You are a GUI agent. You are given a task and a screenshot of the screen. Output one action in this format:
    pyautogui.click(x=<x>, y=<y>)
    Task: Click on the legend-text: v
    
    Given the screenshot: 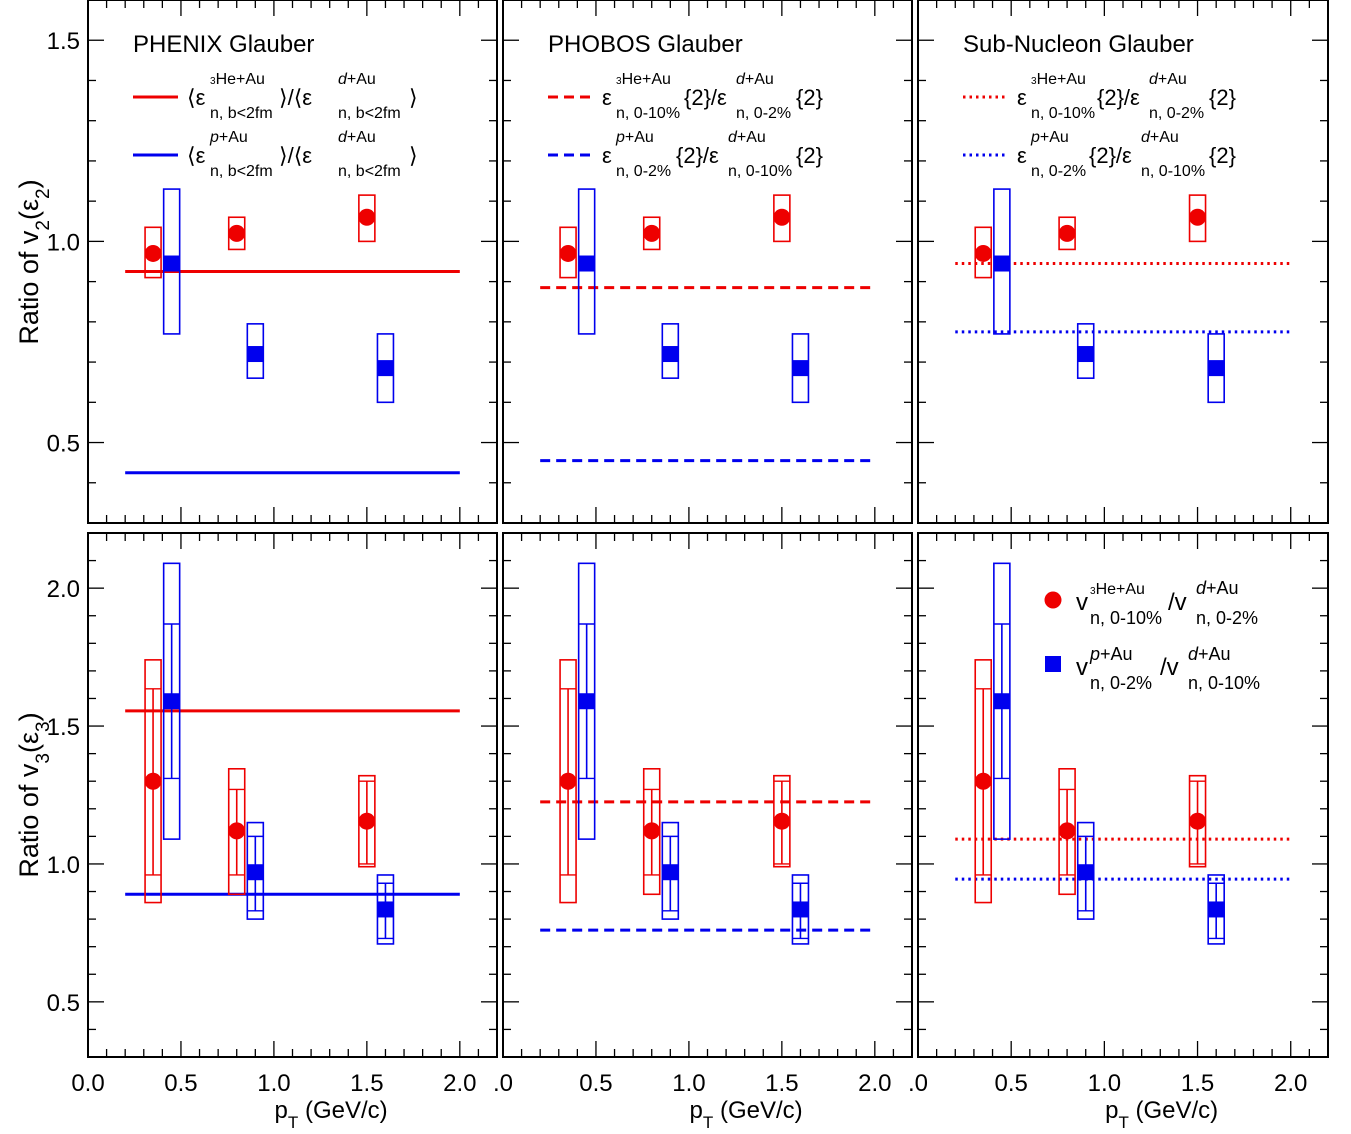 What is the action you would take?
    pyautogui.click(x=1082, y=602)
    